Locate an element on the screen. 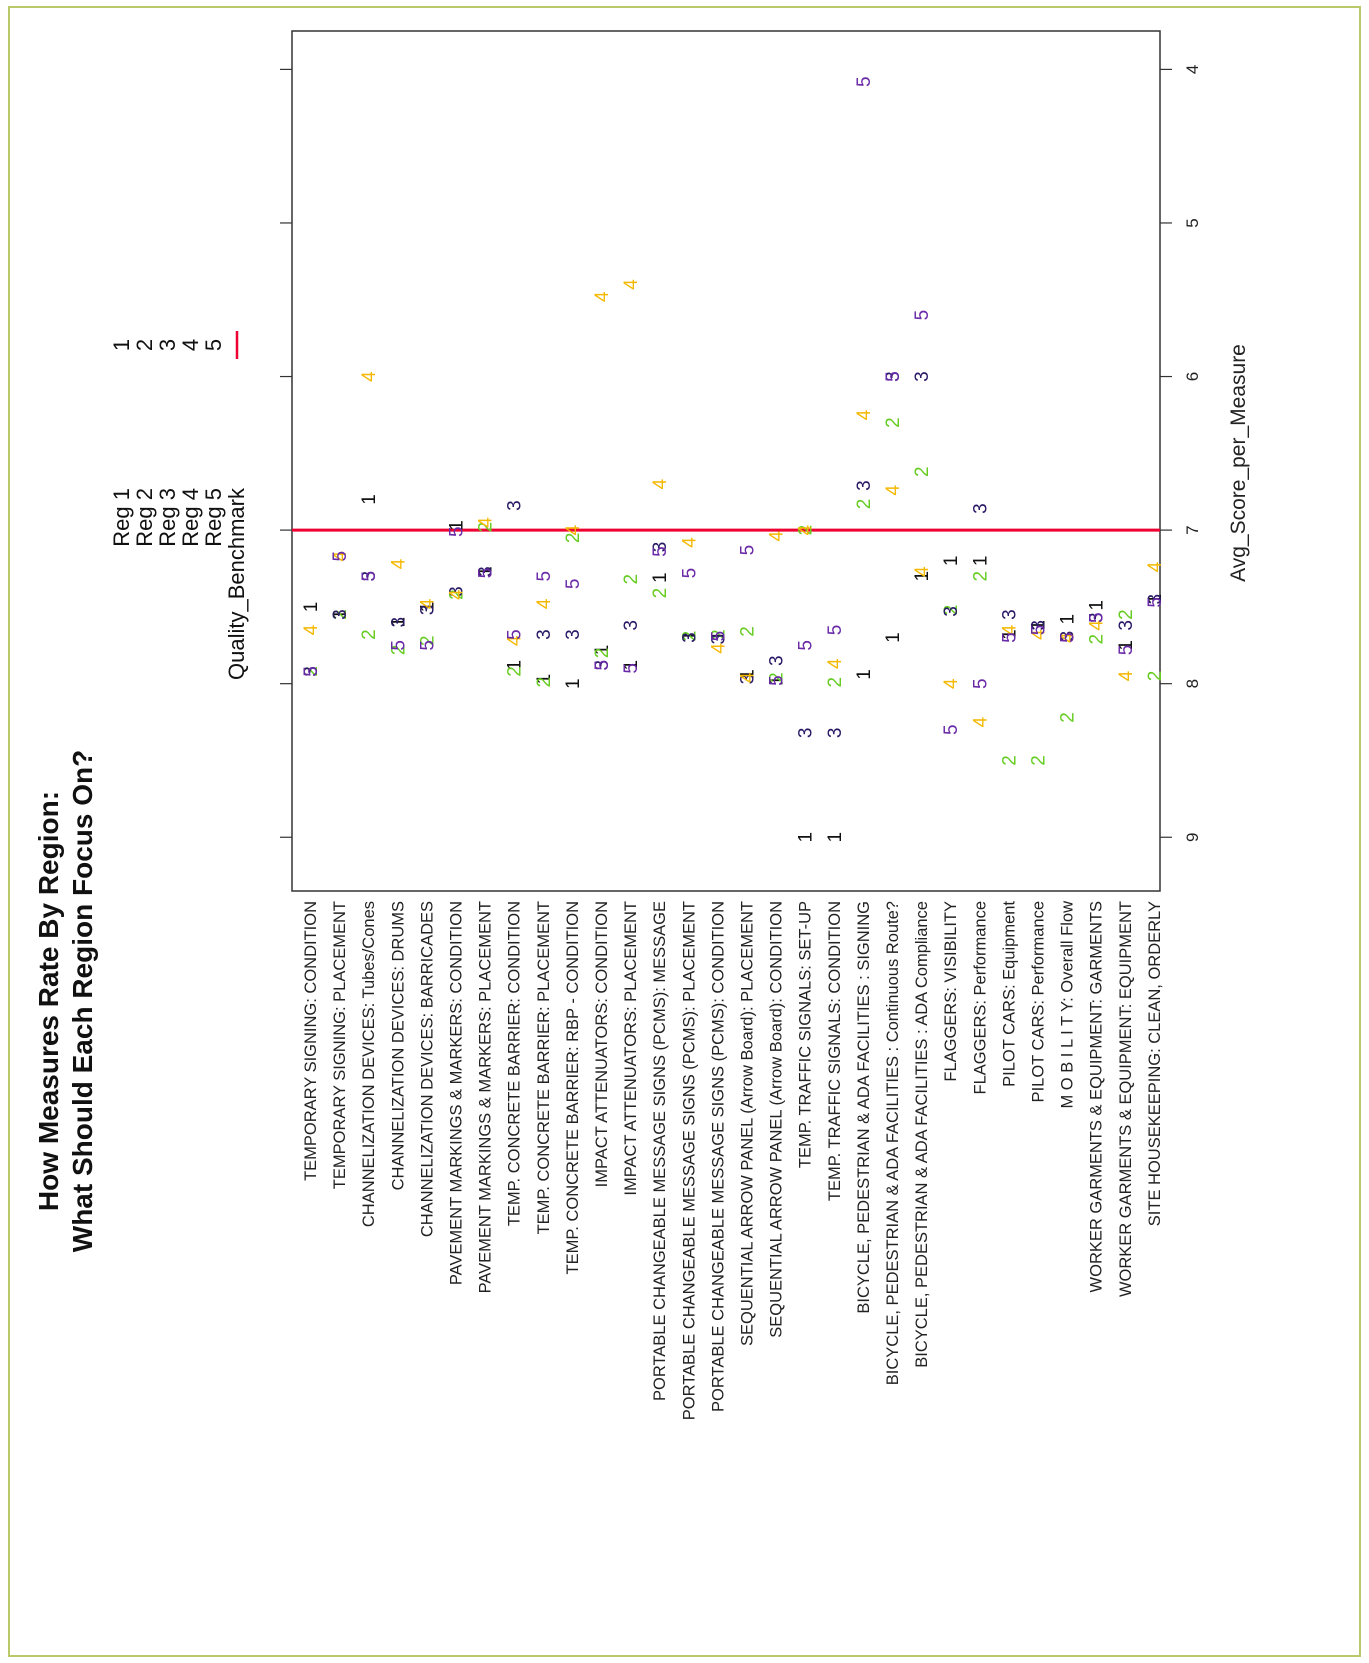 The image size is (1369, 1663). legend-label: Reg 1 is located at coordinates (121, 517).